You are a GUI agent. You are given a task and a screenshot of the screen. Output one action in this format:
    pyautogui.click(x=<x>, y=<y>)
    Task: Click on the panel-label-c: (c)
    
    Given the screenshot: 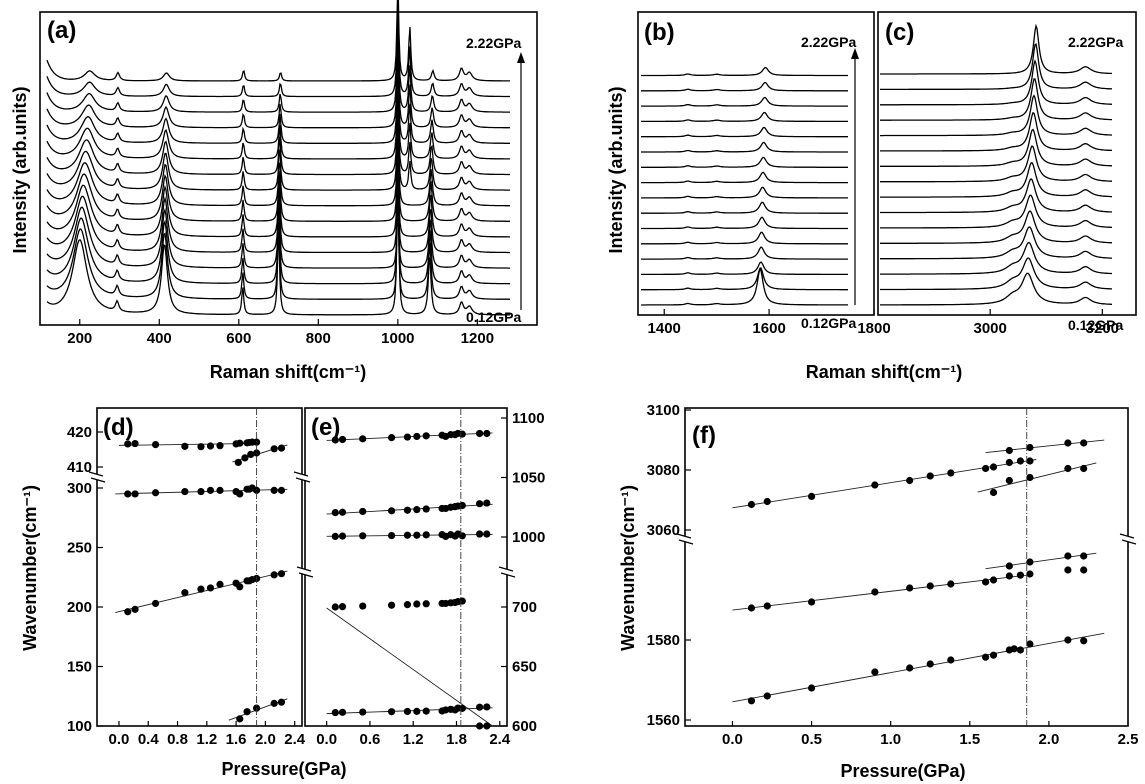 What is the action you would take?
    pyautogui.click(x=899, y=32)
    